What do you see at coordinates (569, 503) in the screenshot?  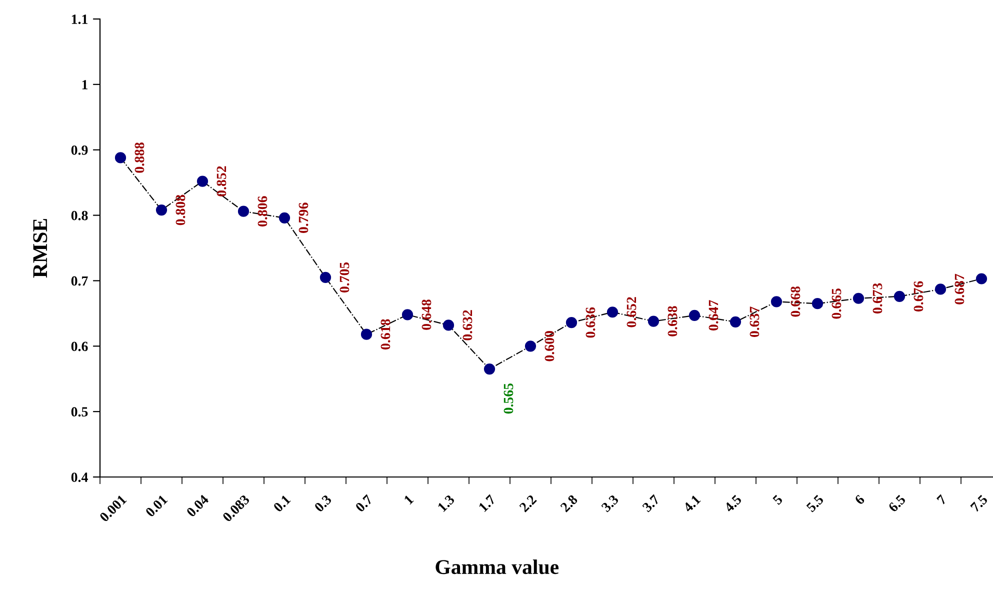 I see `x-tick-label: 2.8` at bounding box center [569, 503].